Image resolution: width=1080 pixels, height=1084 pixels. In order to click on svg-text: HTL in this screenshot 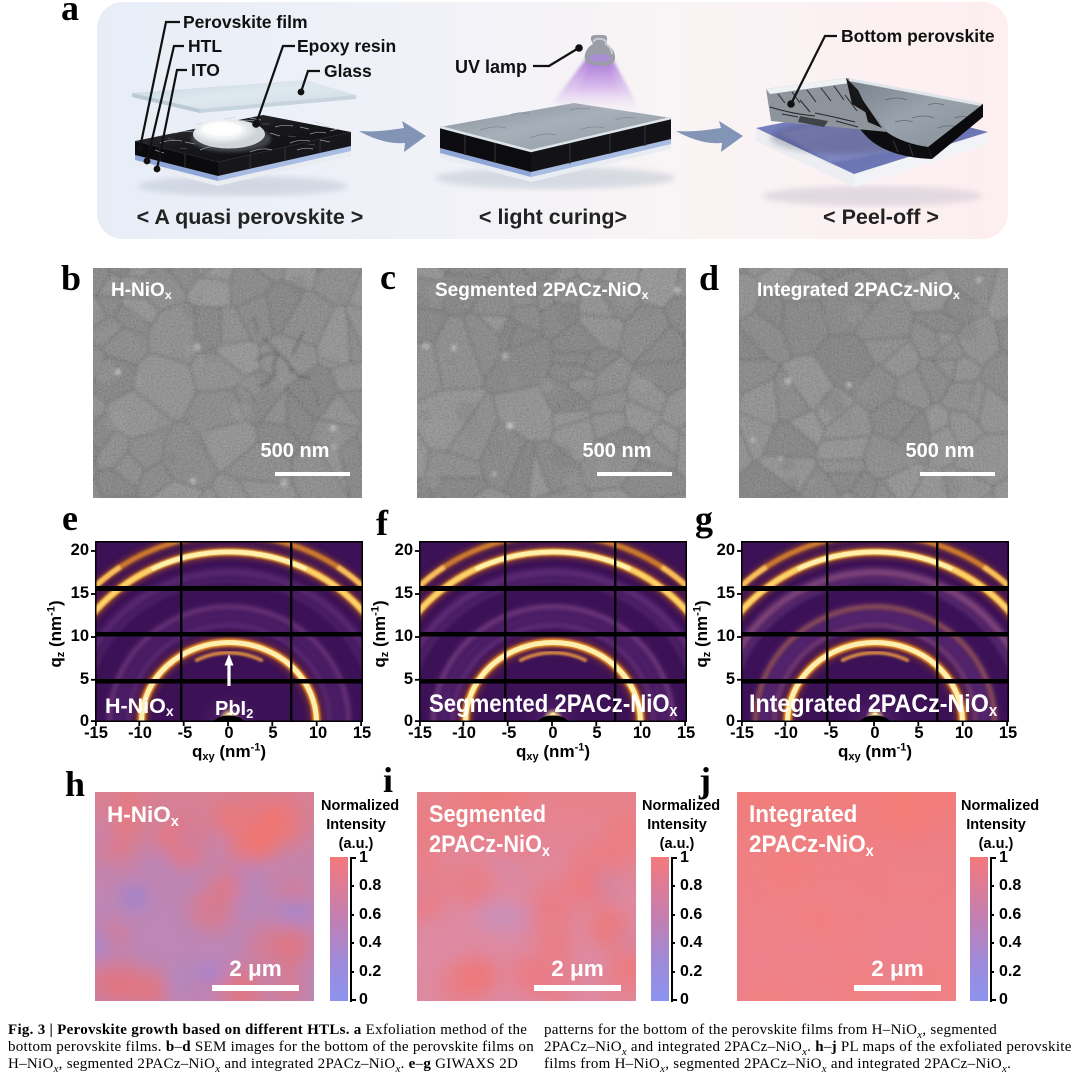, I will do `click(205, 46)`.